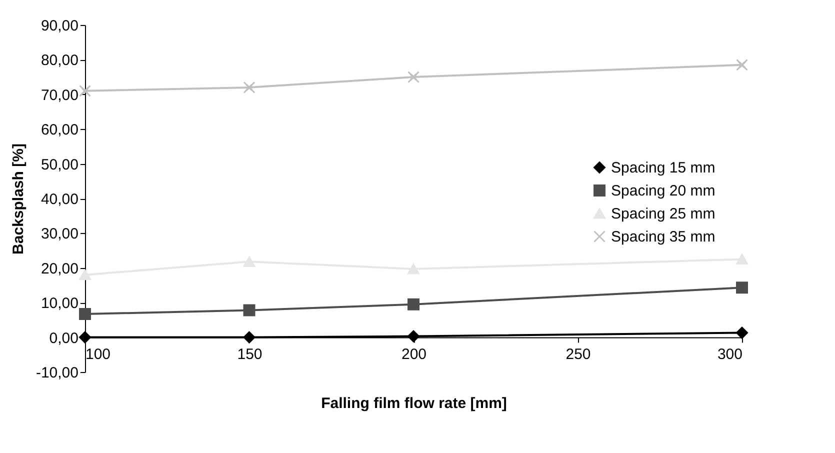  Describe the element at coordinates (98, 354) in the screenshot. I see `x-tick-label: 100` at that location.